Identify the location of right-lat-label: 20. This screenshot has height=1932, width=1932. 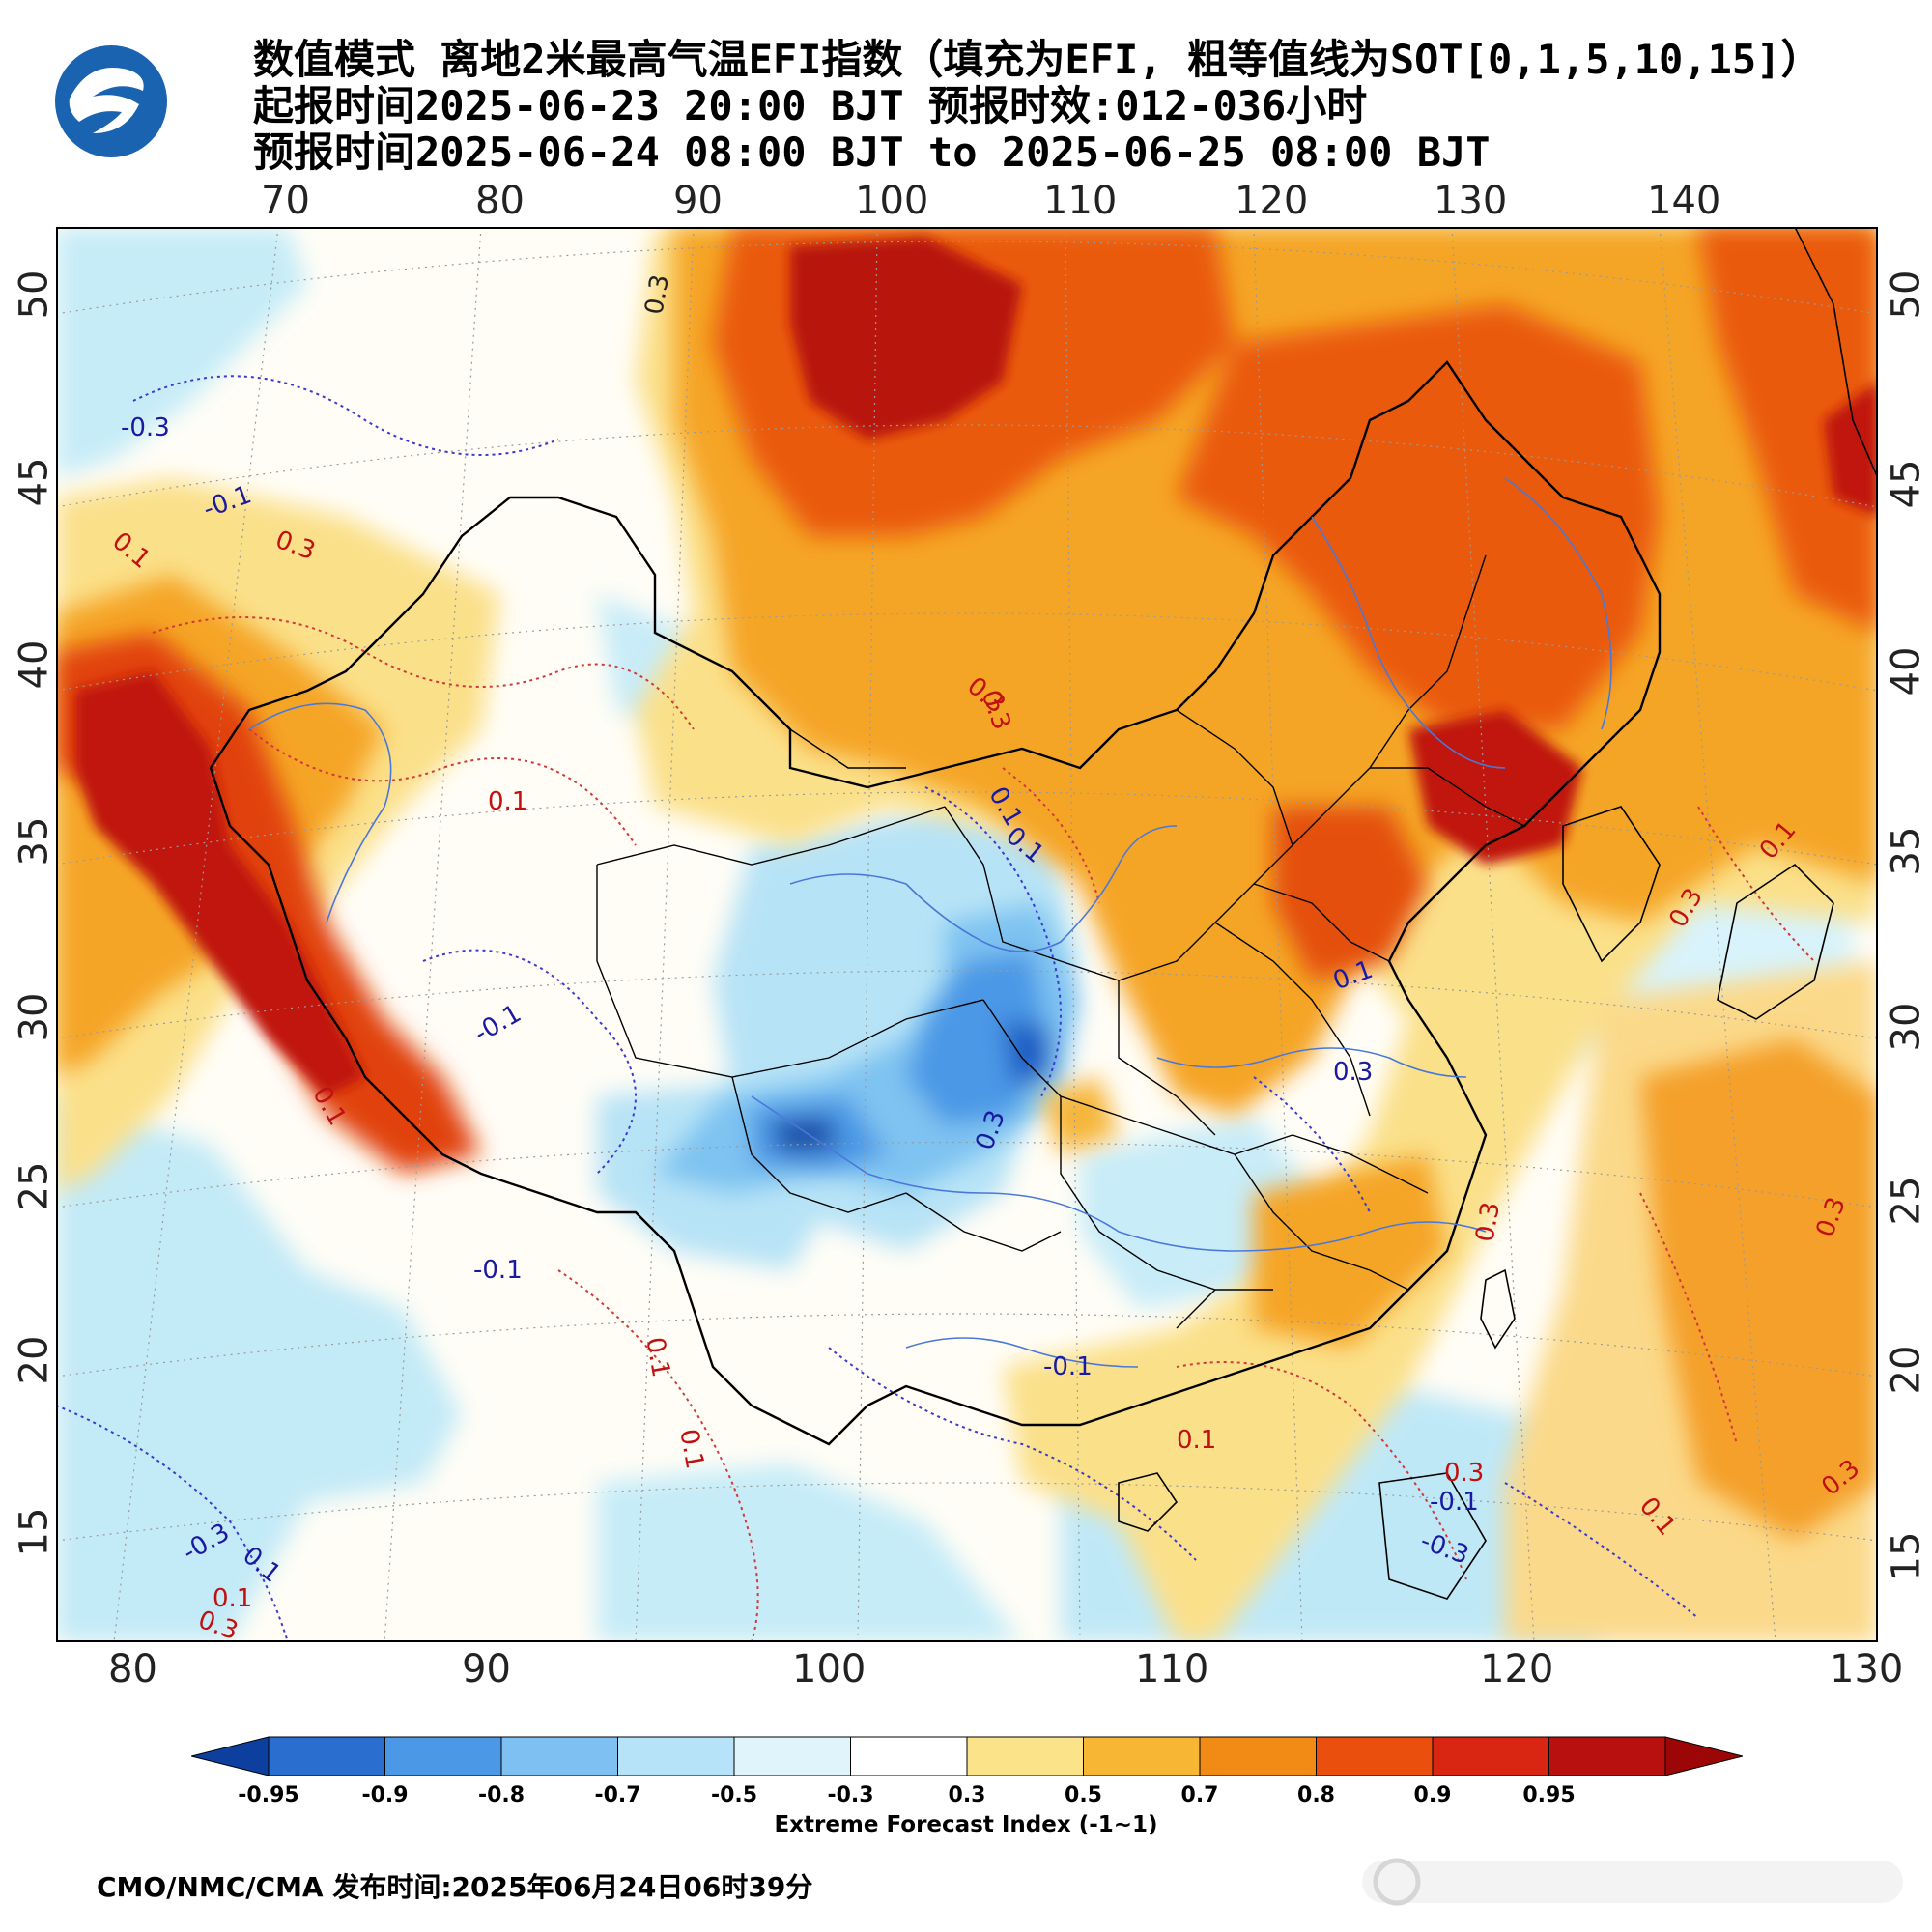
(1906, 1370).